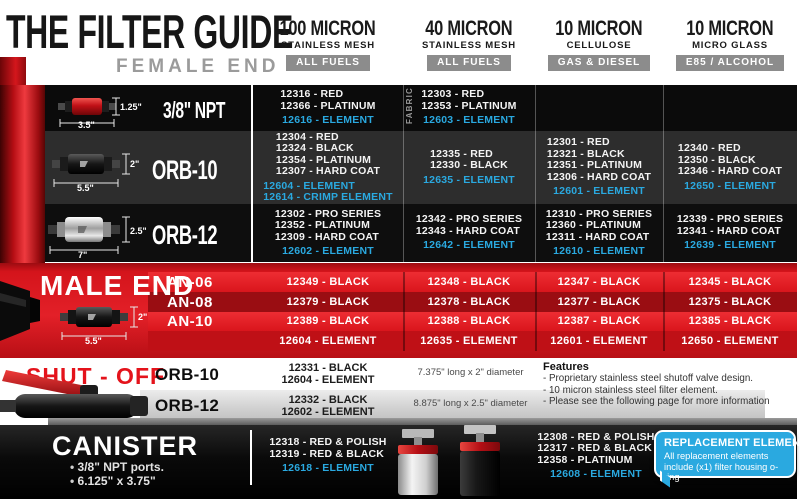  Describe the element at coordinates (251, 457) in the screenshot. I see `label-divider` at that location.